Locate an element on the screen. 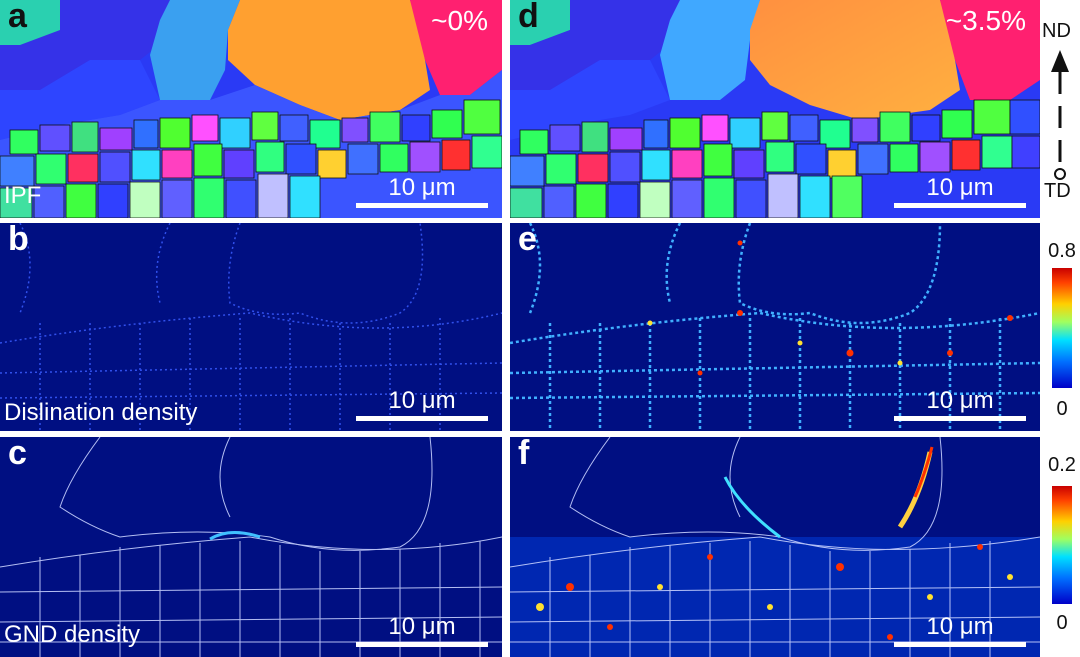  colorbar-disclination-max: 0.8 is located at coordinates (1062, 251).